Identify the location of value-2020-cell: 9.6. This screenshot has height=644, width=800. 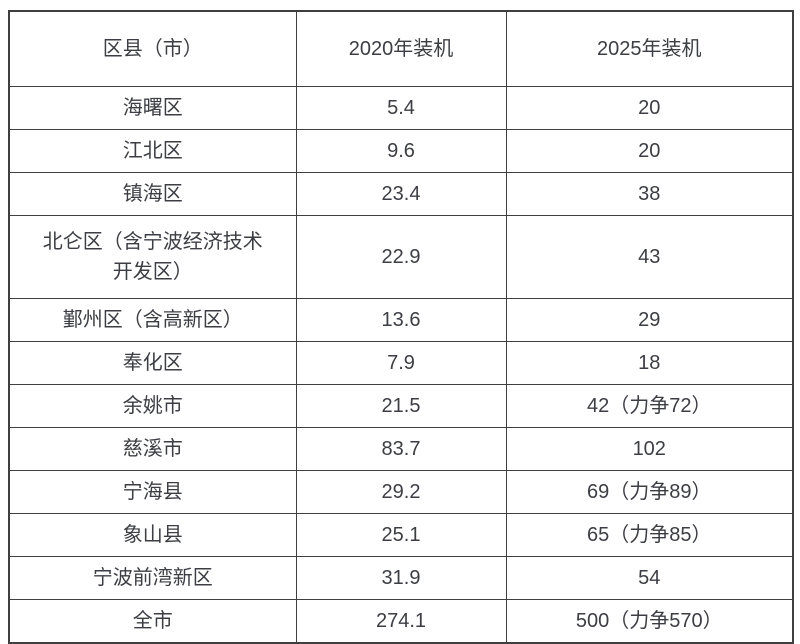
(401, 151).